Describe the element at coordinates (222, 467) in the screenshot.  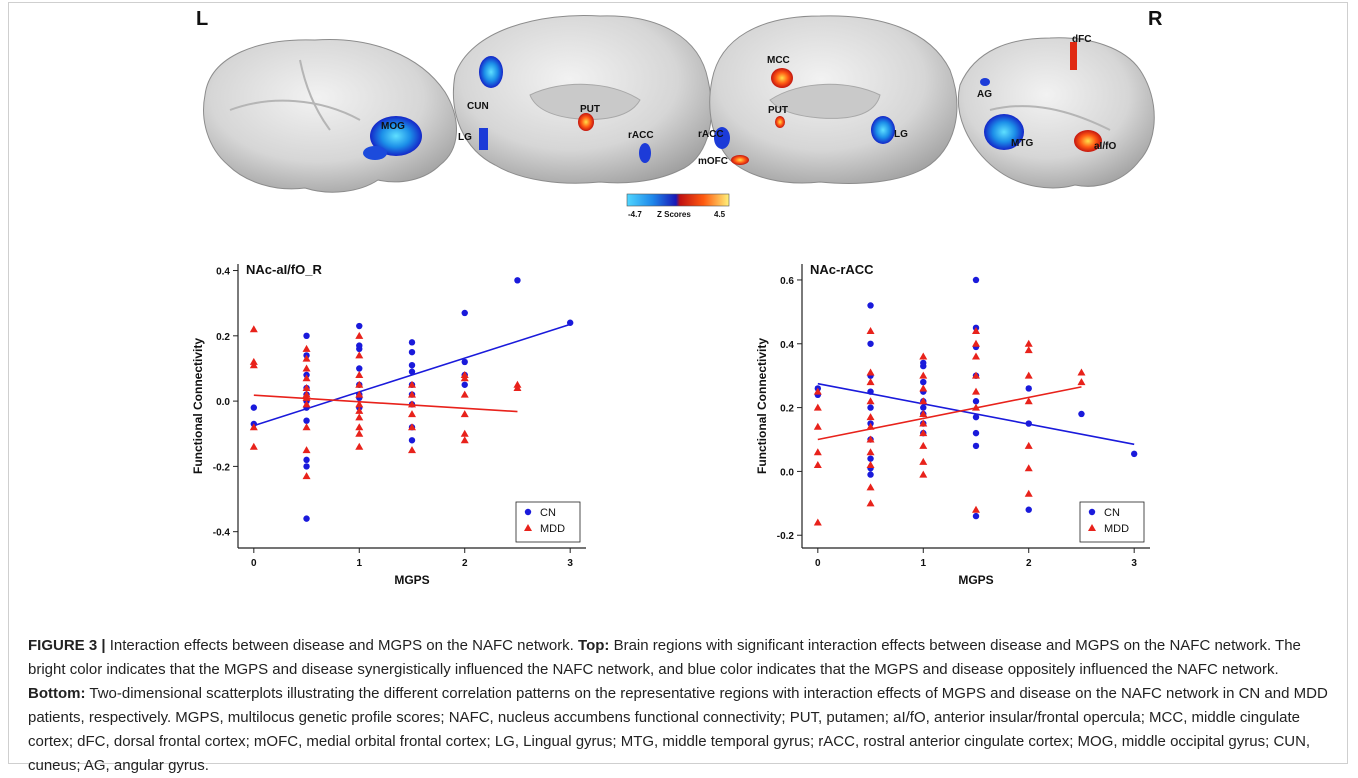
I see `y-tick-label: -0.2` at that location.